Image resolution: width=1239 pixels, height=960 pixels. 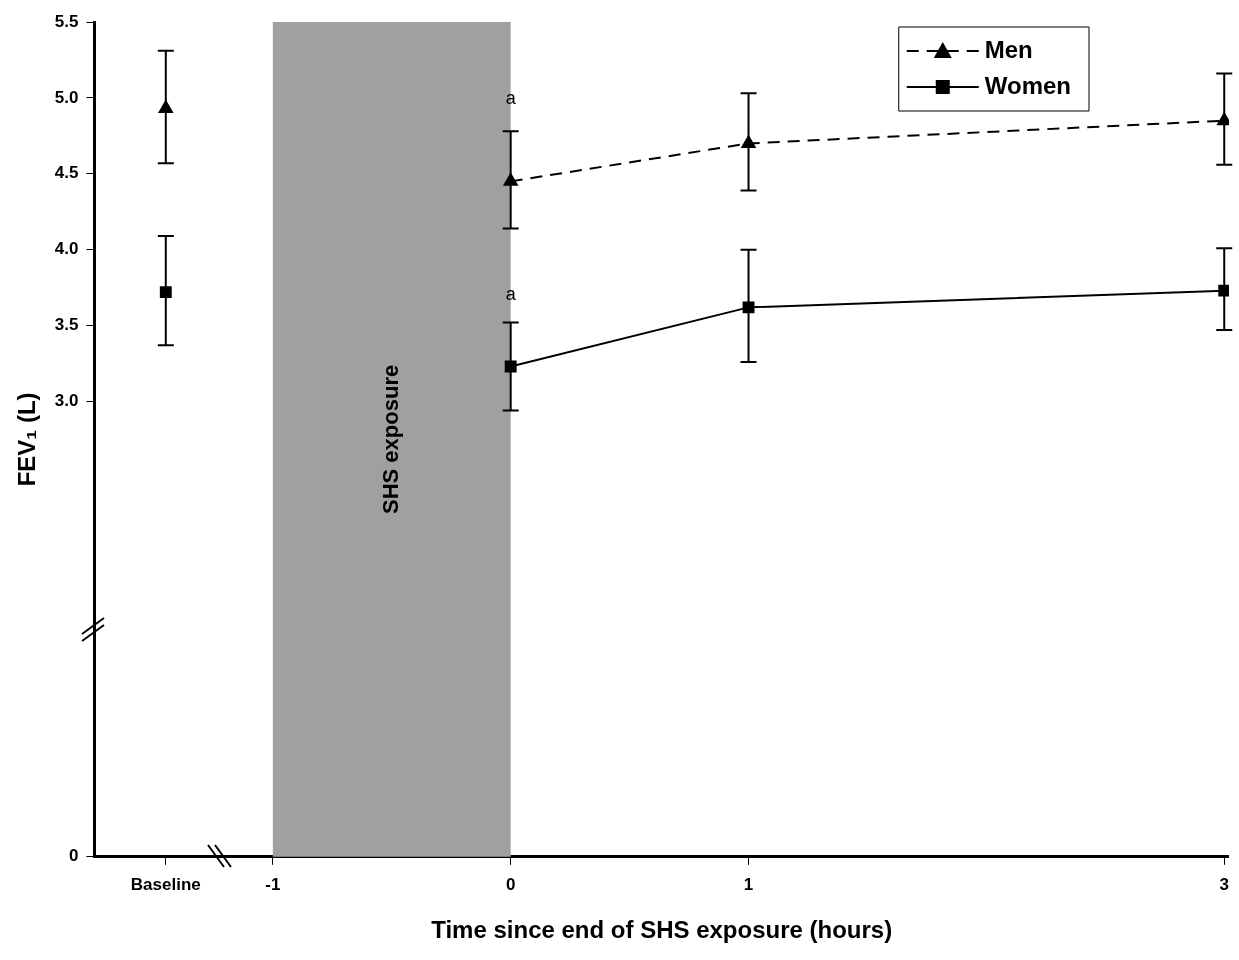 What do you see at coordinates (1027, 85) in the screenshot?
I see `legend-label: Women` at bounding box center [1027, 85].